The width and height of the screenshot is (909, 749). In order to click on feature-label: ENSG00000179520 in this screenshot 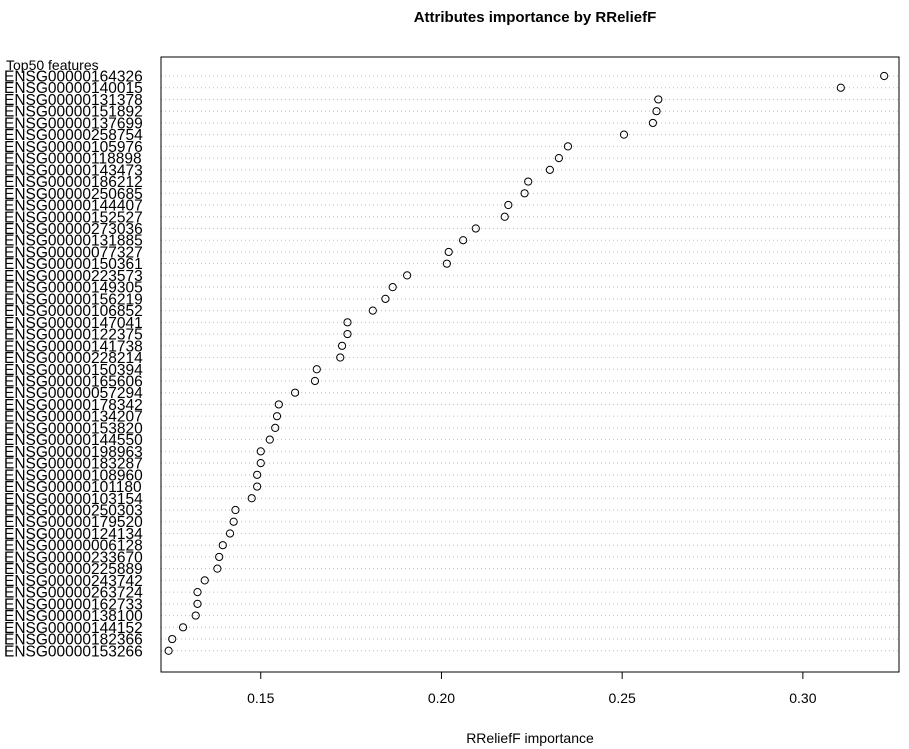, I will do `click(73, 522)`.